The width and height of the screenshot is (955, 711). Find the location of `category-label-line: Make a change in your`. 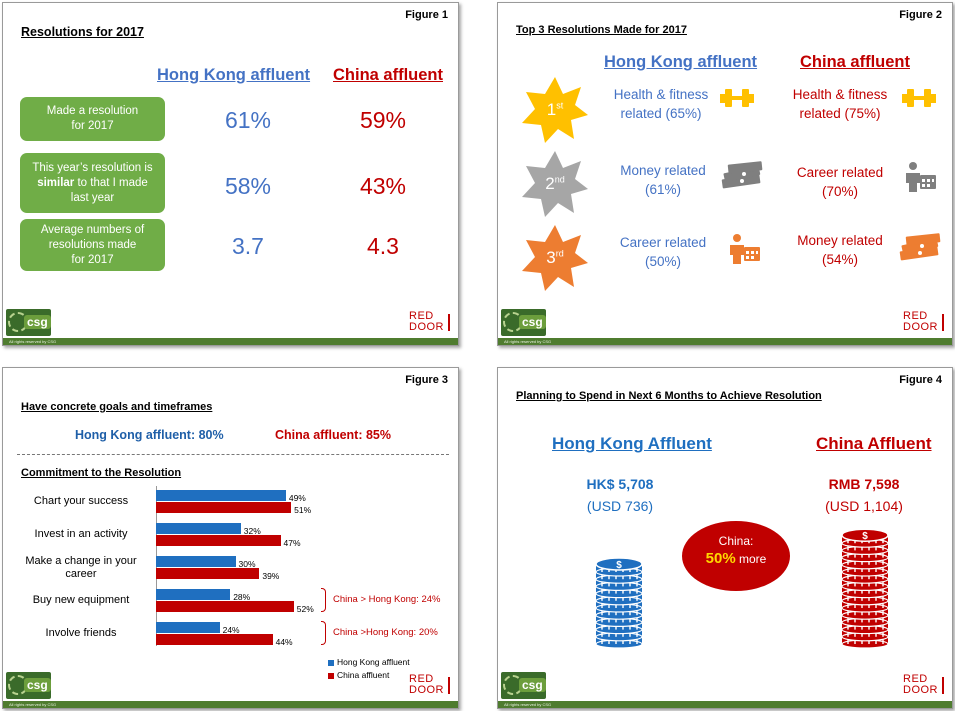

category-label-line: Make a change in your is located at coordinates (81, 561).